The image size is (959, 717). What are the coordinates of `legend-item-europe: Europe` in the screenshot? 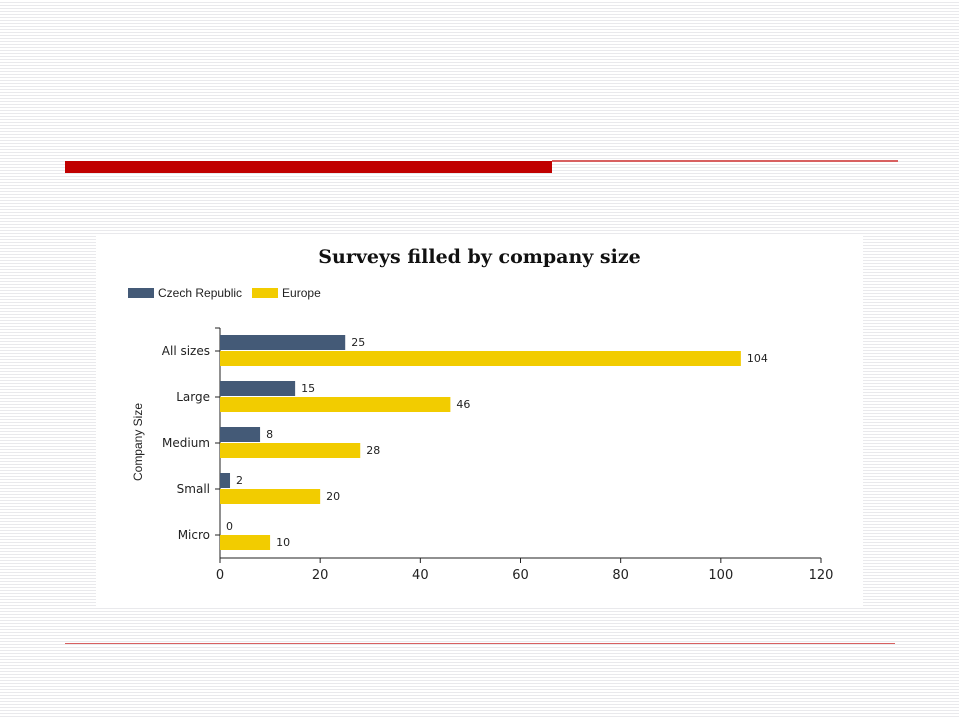 It's located at (286, 293).